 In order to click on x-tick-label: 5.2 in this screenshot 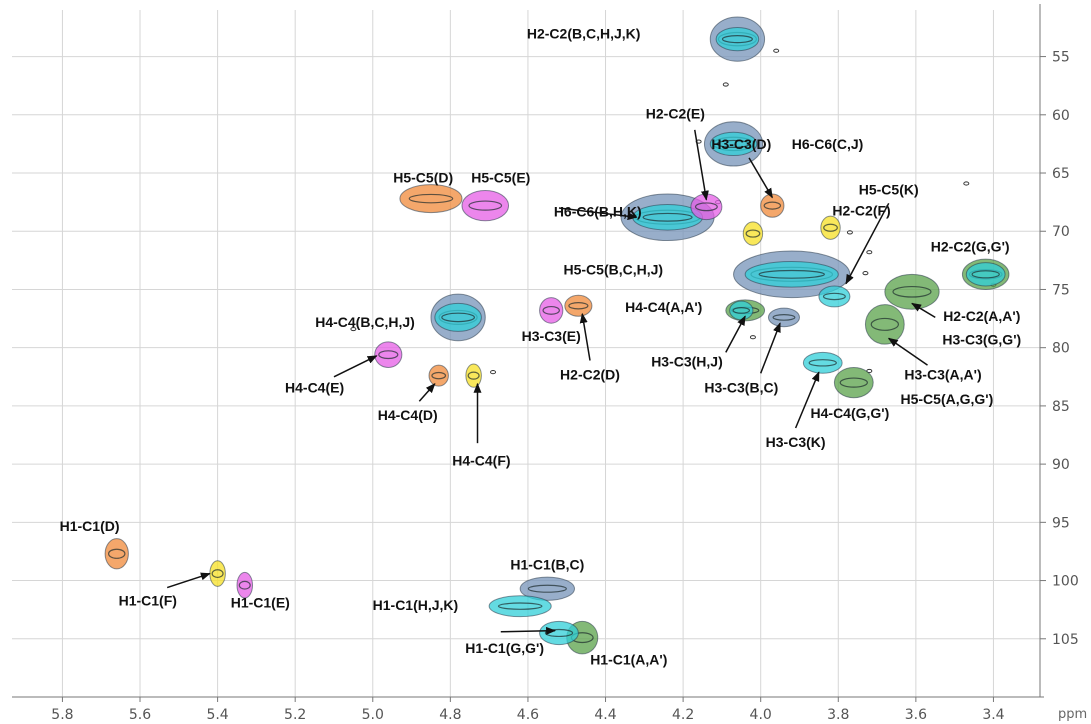, I will do `click(295, 715)`.